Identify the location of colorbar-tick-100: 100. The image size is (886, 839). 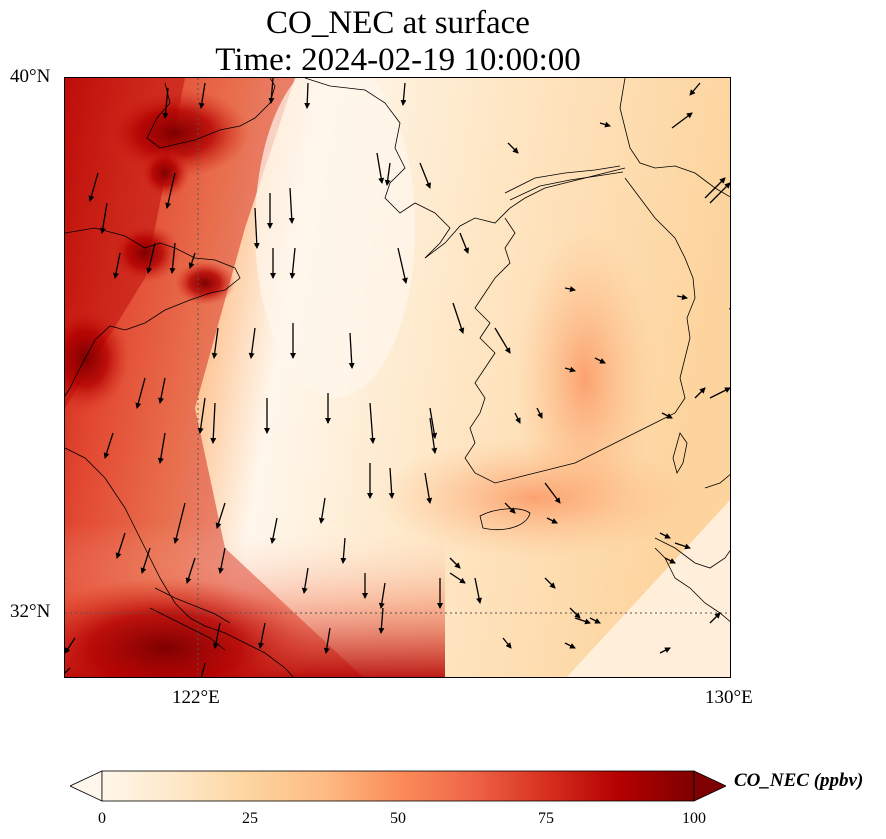
(694, 818).